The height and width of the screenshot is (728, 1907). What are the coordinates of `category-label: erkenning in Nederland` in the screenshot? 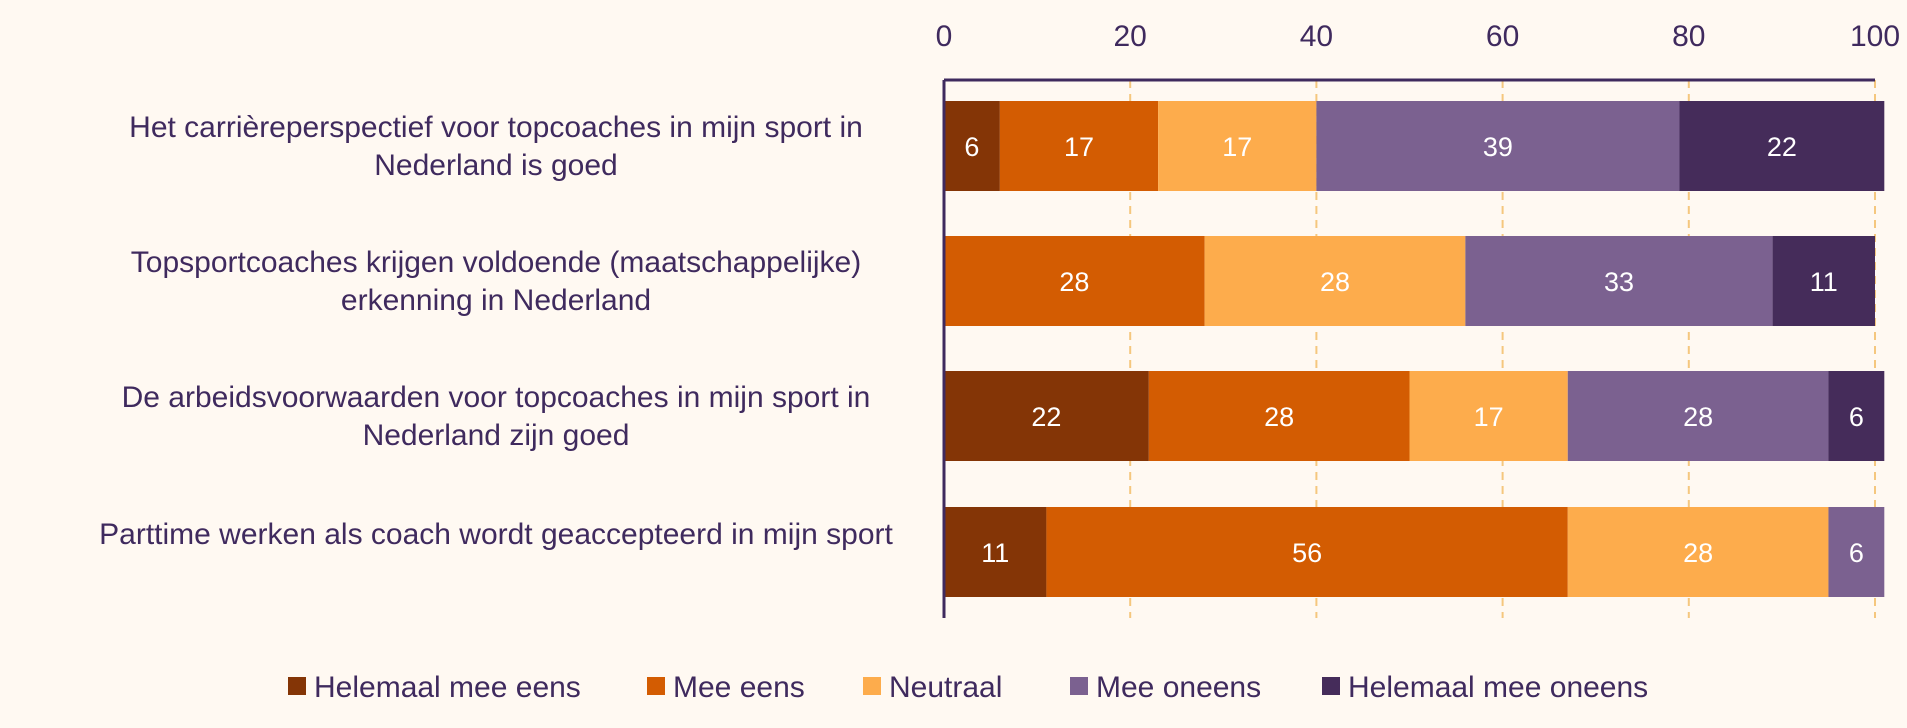 It's located at (496, 300).